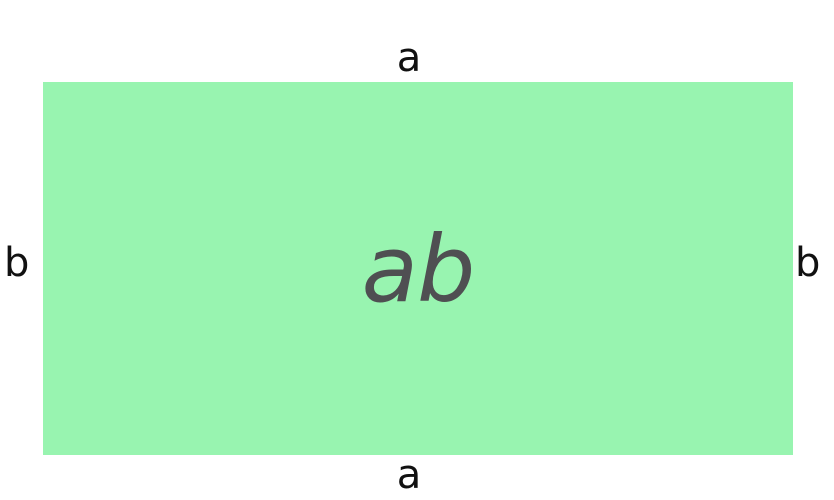 The height and width of the screenshot is (500, 834). What do you see at coordinates (409, 58) in the screenshot?
I see `top-side-label: a` at bounding box center [409, 58].